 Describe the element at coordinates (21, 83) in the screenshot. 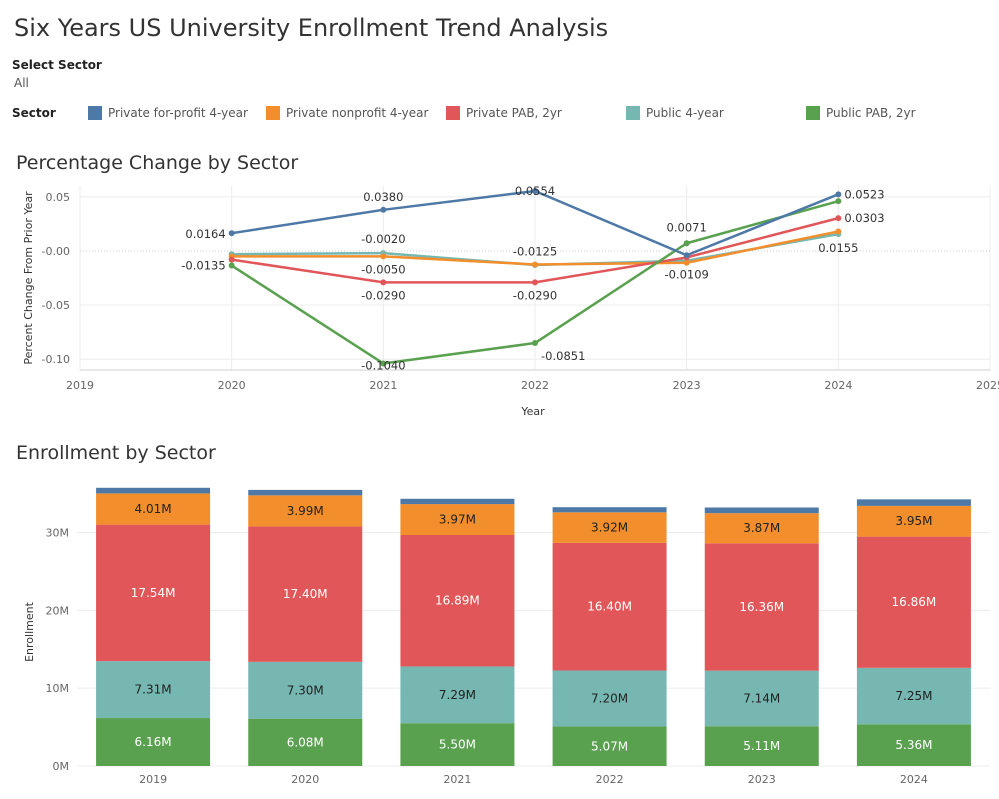

I see `sector-filter-value: All` at that location.